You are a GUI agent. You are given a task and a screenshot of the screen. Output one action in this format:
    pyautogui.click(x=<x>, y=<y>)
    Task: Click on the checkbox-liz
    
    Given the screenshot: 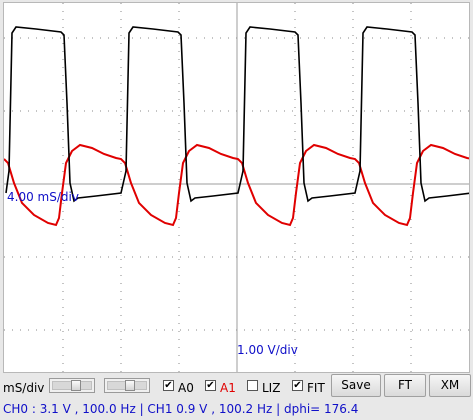 What is the action you would take?
    pyautogui.click(x=252, y=385)
    